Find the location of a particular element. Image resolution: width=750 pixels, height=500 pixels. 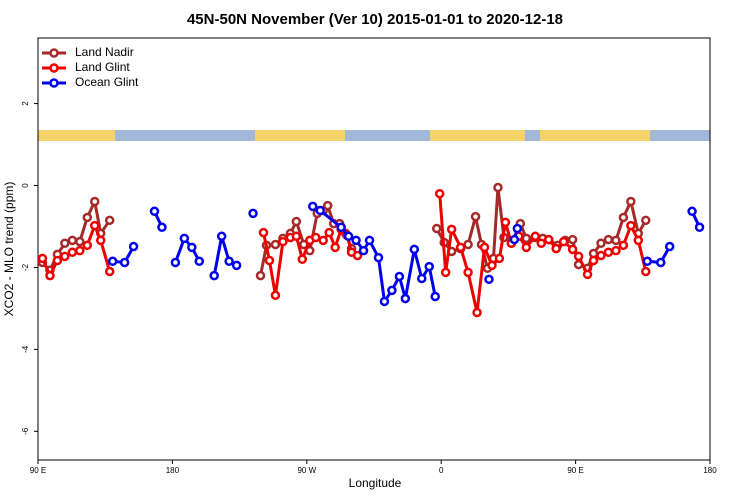

y-tick-label: 2 is located at coordinates (25, 103).